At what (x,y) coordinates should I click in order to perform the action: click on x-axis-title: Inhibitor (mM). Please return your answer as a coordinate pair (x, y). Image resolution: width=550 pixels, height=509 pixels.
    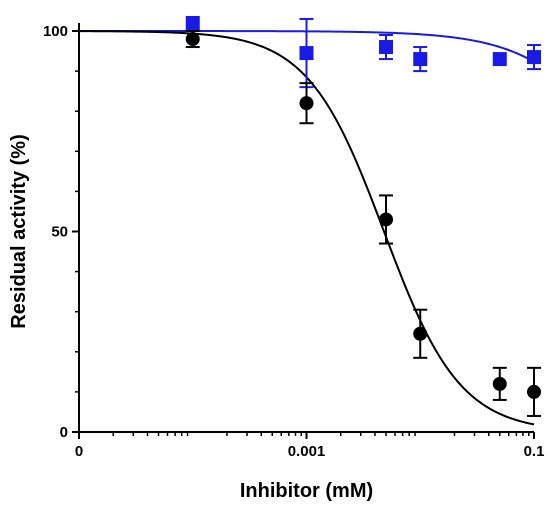
    Looking at the image, I should click on (306, 491).